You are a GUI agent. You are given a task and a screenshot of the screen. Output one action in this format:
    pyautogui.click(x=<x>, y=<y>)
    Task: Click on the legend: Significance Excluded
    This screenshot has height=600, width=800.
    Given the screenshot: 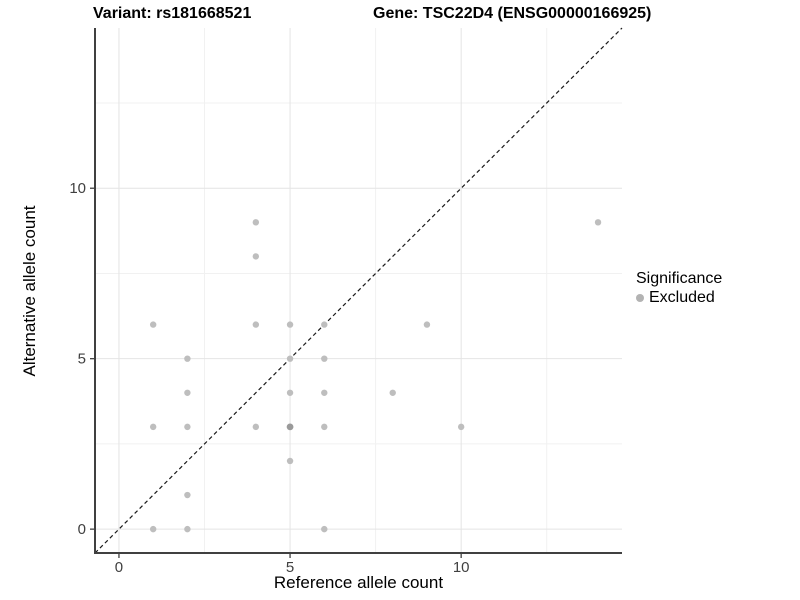 What is the action you would take?
    pyautogui.click(x=679, y=288)
    